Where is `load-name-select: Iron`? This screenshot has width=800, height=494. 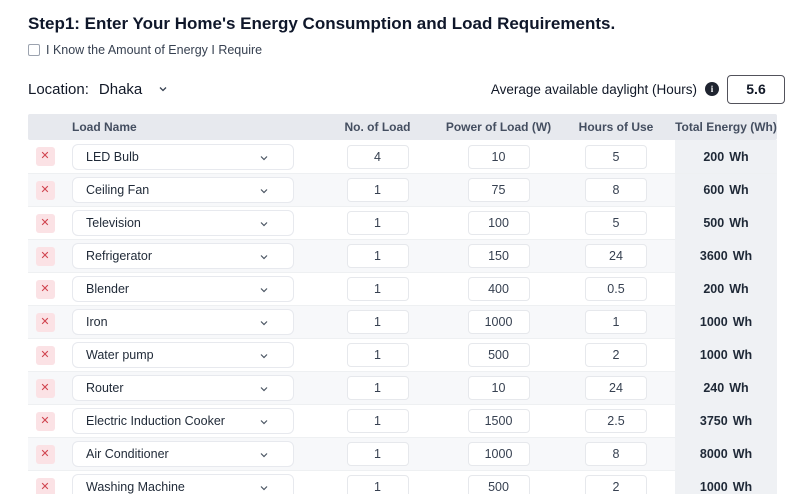 load-name-select: Iron is located at coordinates (183, 322).